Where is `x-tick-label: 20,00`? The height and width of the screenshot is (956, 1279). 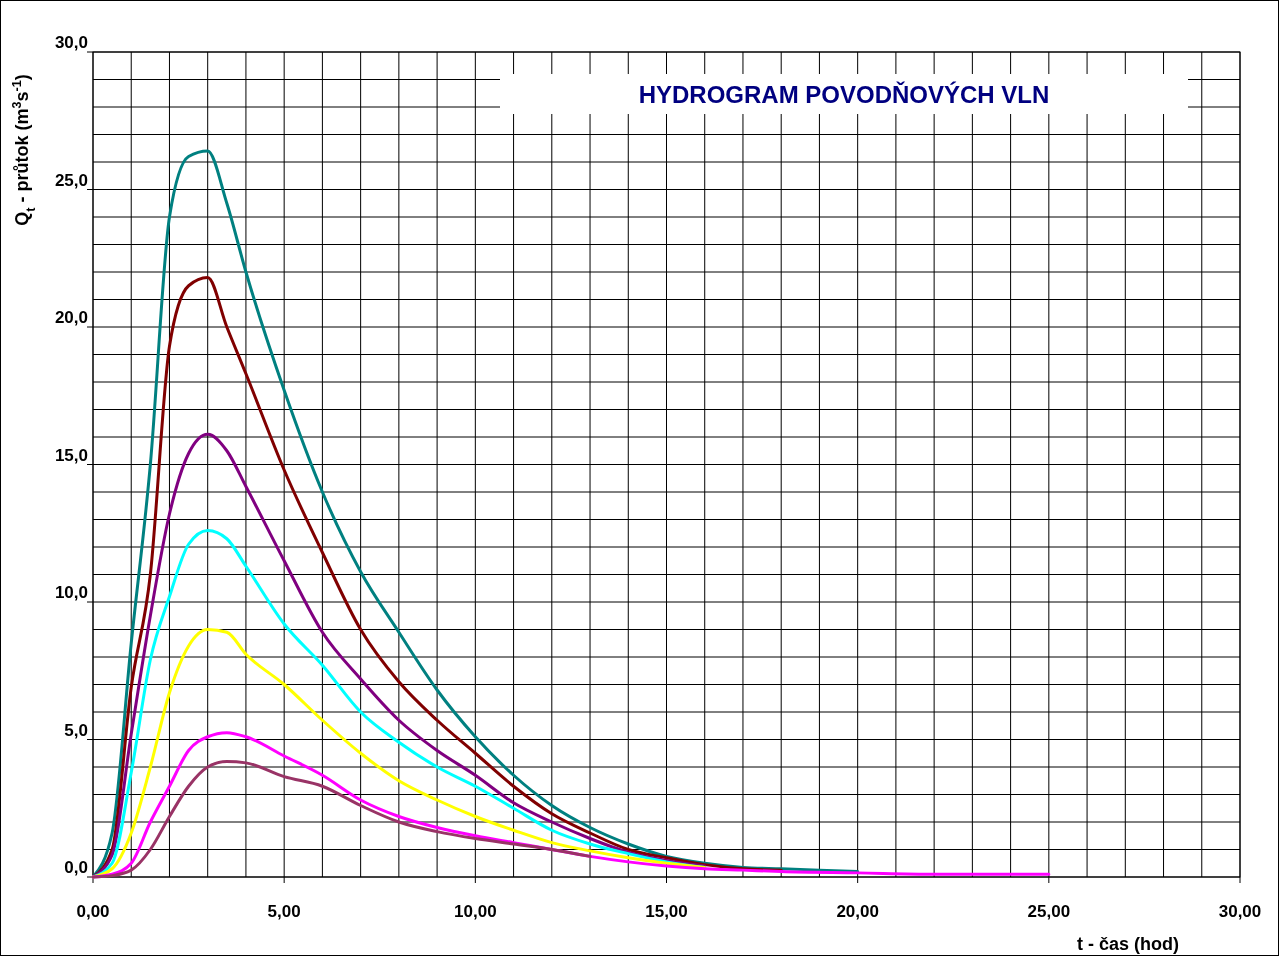 x-tick-label: 20,00 is located at coordinates (857, 911).